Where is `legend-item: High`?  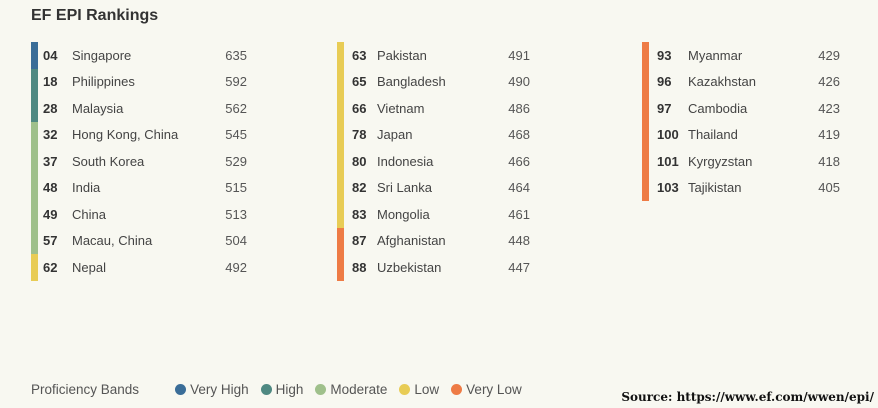 legend-item: High is located at coordinates (281, 389).